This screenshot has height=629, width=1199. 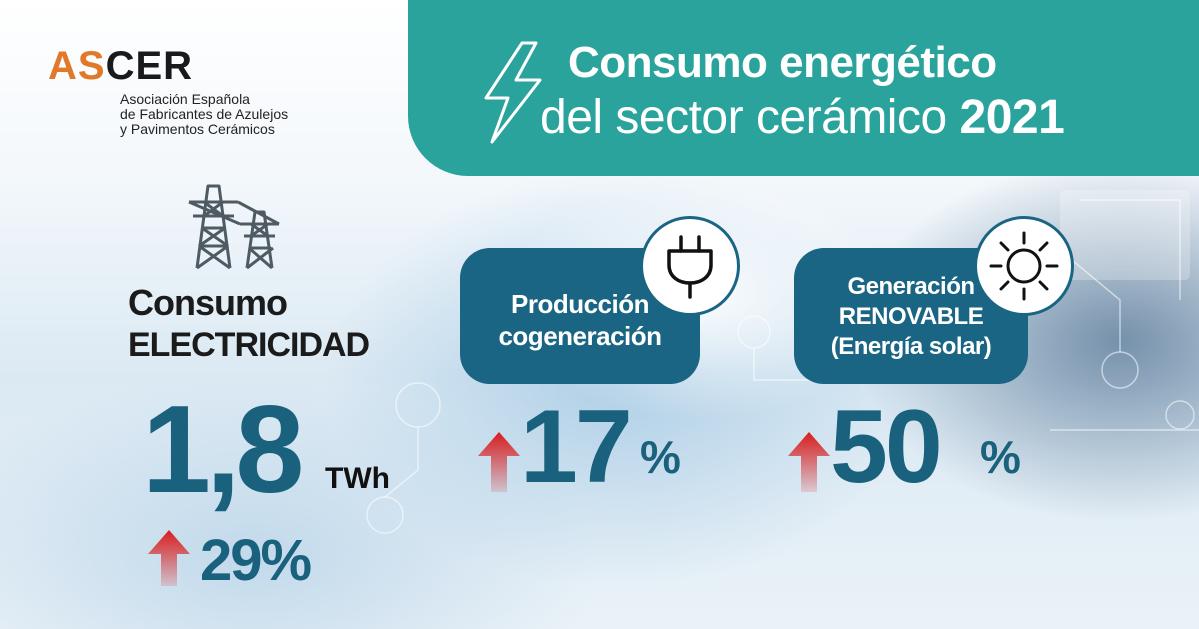 I want to click on cogeneration-label-line1: Producción, so click(x=580, y=304).